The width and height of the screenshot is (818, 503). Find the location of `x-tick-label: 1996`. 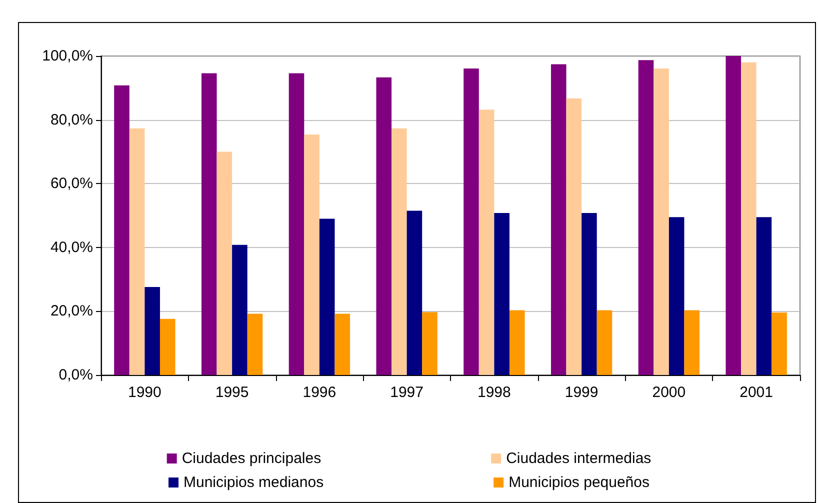

x-tick-label: 1996 is located at coordinates (319, 392).